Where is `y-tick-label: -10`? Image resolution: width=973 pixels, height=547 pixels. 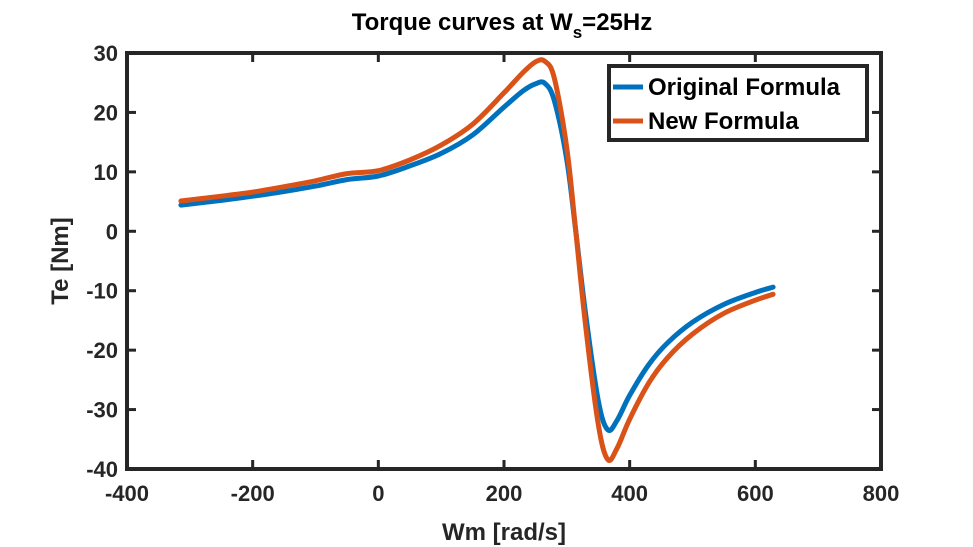
y-tick-label: -10 is located at coordinates (102, 291).